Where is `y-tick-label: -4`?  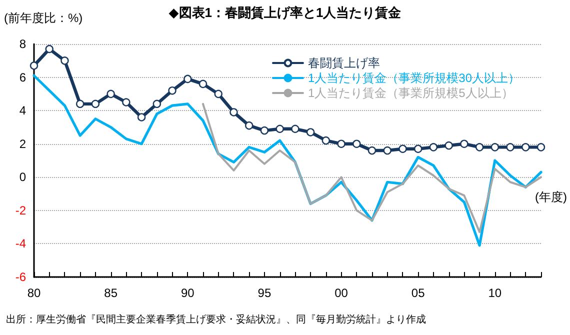 y-tick-label: -4 is located at coordinates (20, 243).